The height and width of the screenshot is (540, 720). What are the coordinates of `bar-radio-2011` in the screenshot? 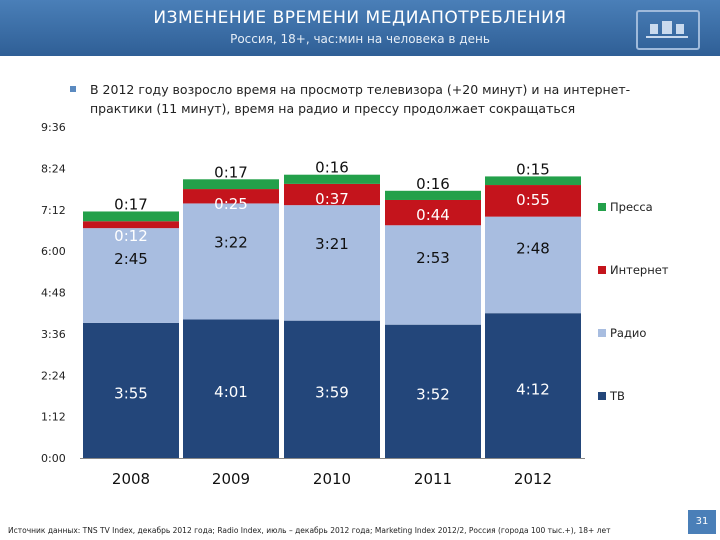 It's located at (433, 275).